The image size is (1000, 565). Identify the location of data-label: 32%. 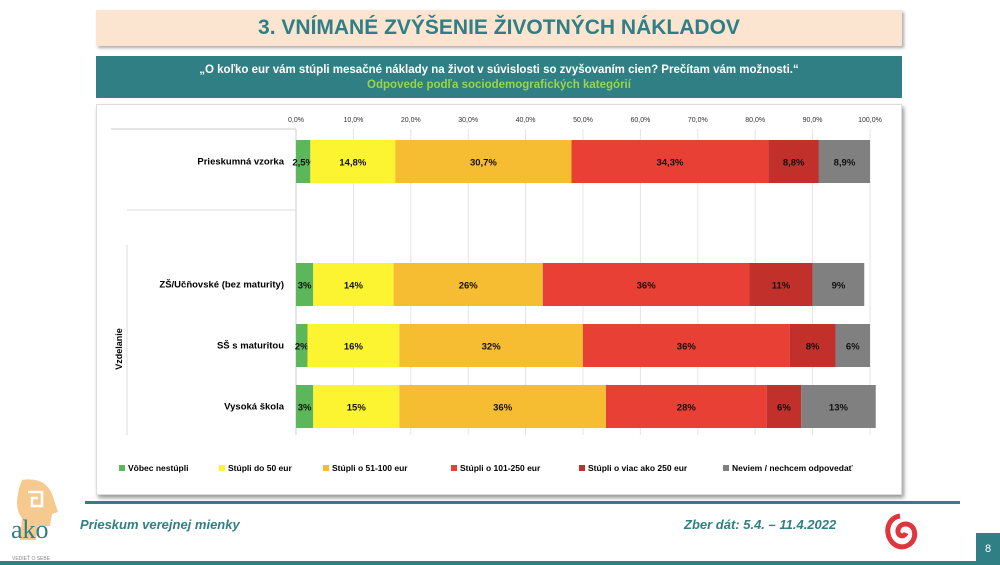
(492, 347).